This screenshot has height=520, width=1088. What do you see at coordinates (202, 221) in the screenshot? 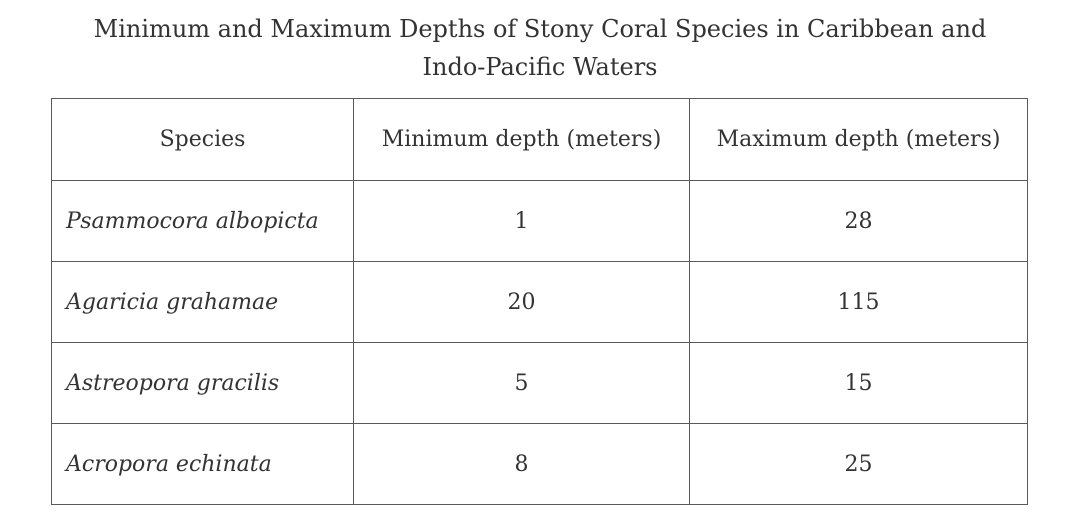
I see `species-cell: Psammocora albopicta` at bounding box center [202, 221].